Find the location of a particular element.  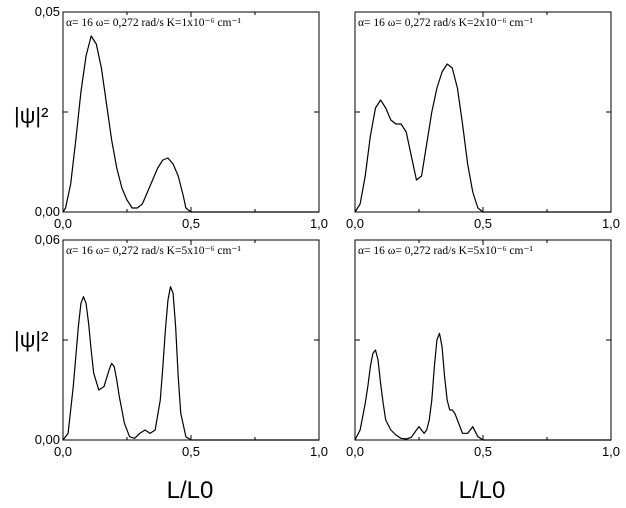

x-axis-label-right: L/L0 is located at coordinates (482, 490).